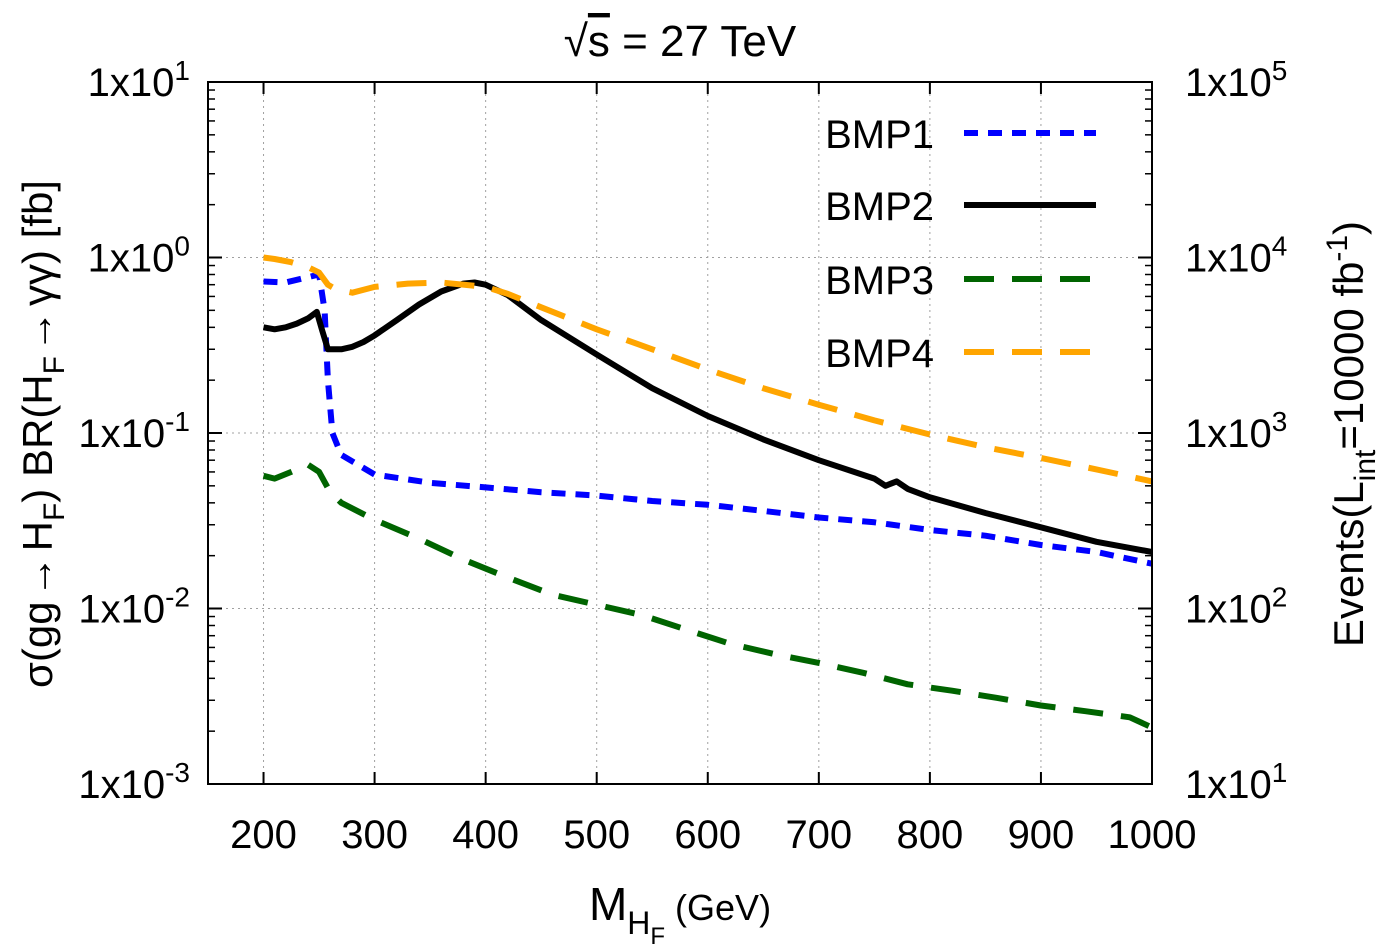  I want to click on y-axis-label: σ(gg→HF) BR(HF→γγ) [fb], so click(42, 434).